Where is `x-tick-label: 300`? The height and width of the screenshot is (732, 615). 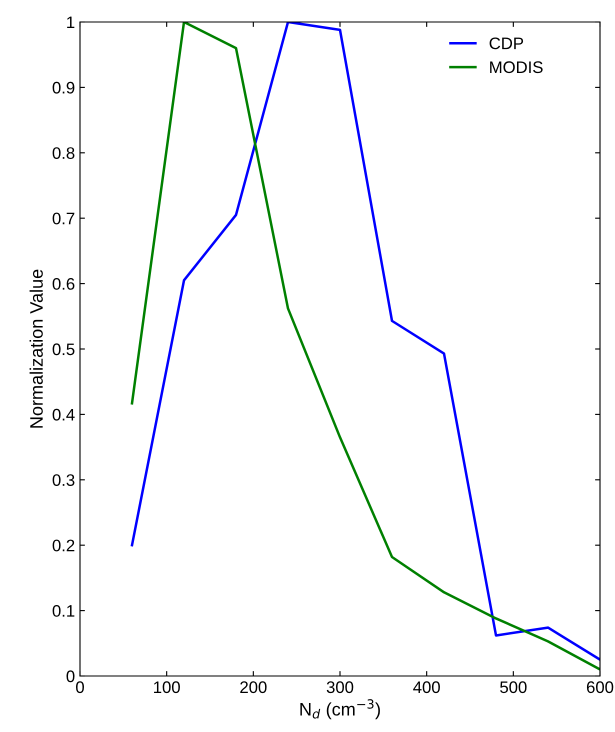
x-tick-label: 300 is located at coordinates (340, 687).